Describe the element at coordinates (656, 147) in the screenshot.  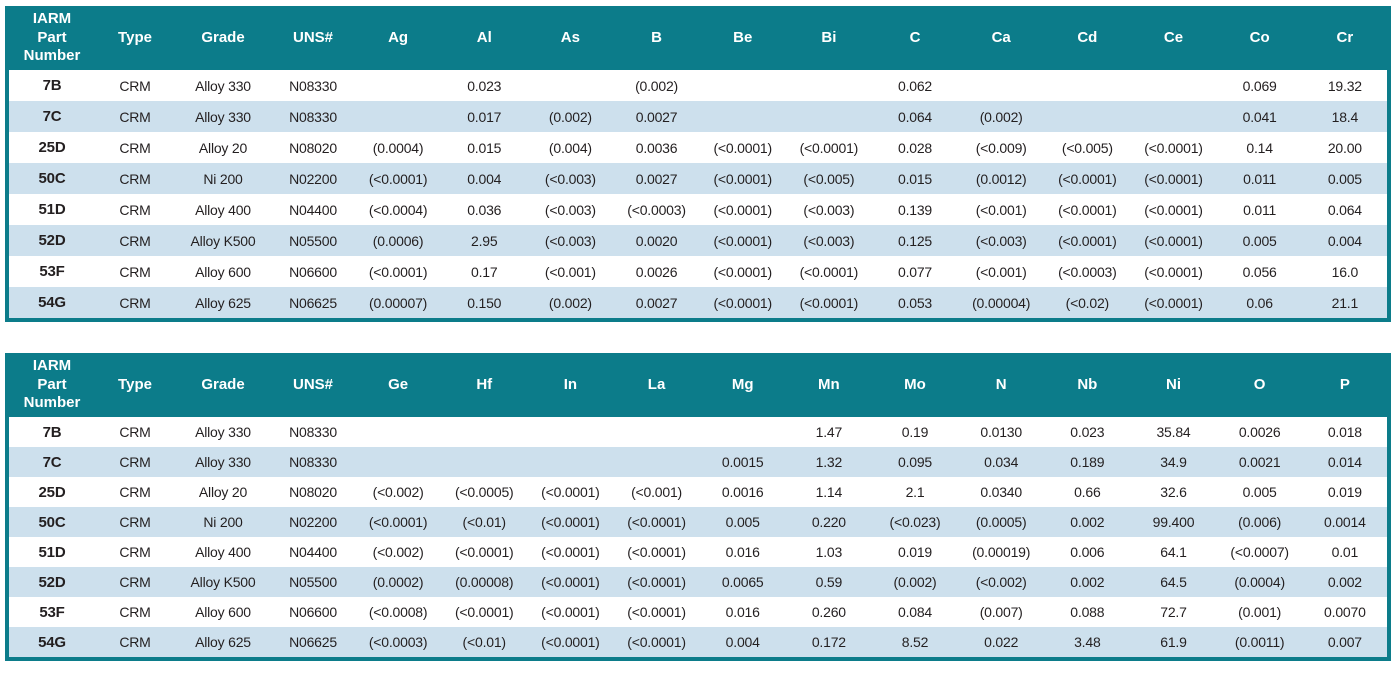
I see `table-cell: 0.0036` at that location.